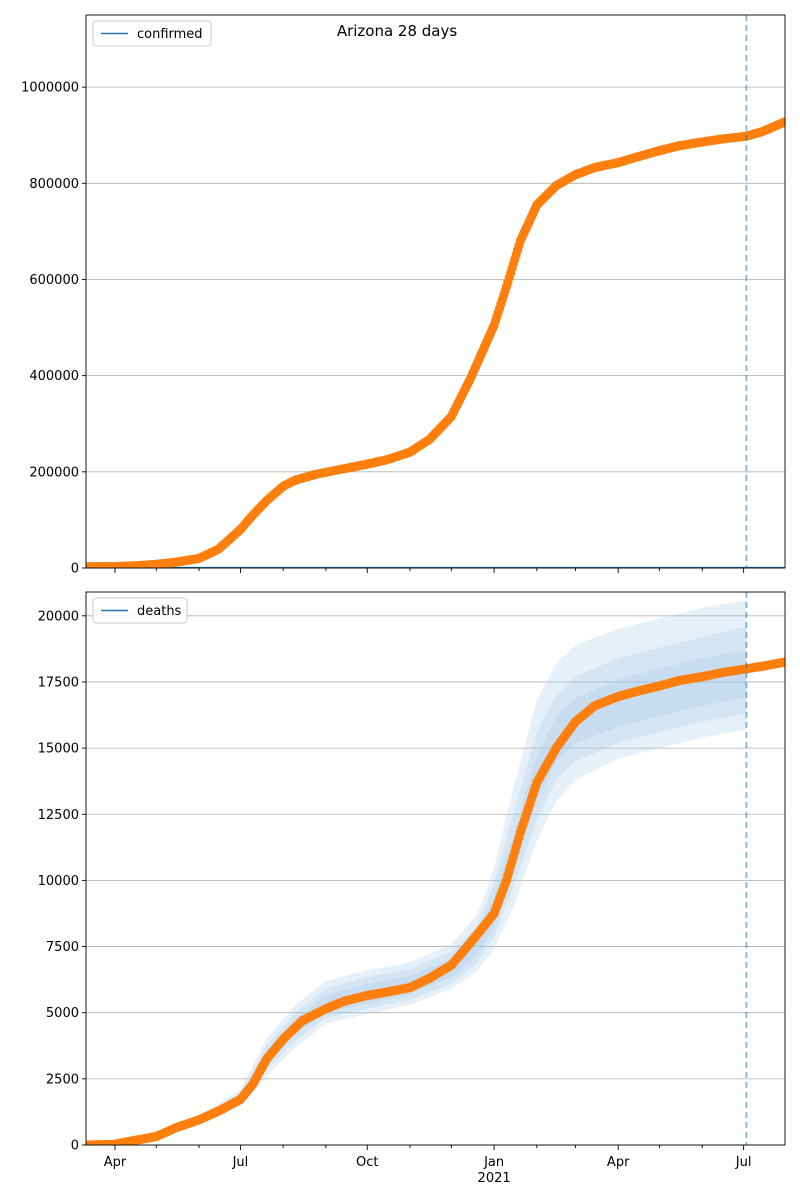 This screenshot has width=800, height=1200. Describe the element at coordinates (54, 472) in the screenshot. I see `y-tick-label: 200000` at that location.